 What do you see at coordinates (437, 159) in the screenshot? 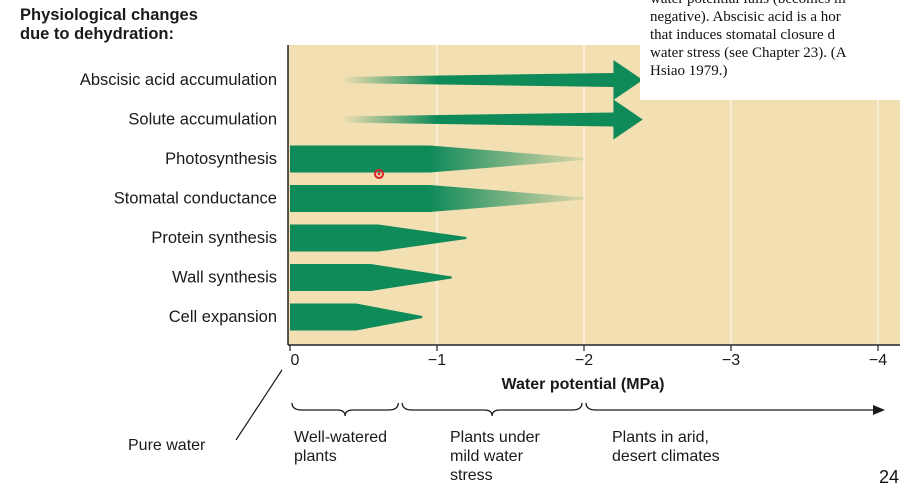
I see `arrow-photosynthesis` at bounding box center [437, 159].